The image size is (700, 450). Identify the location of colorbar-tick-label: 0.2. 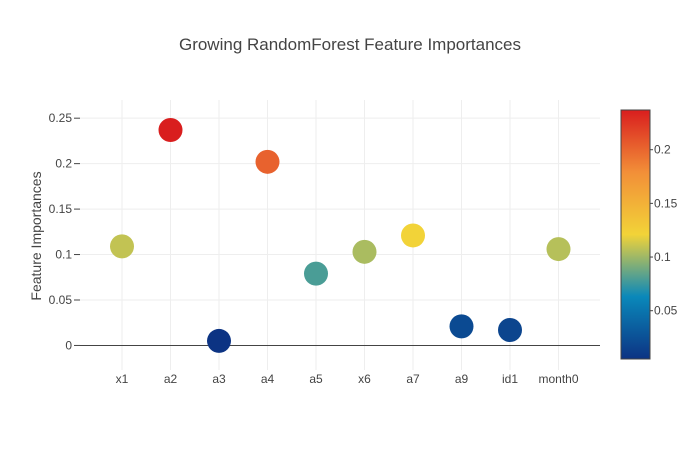
(662, 150).